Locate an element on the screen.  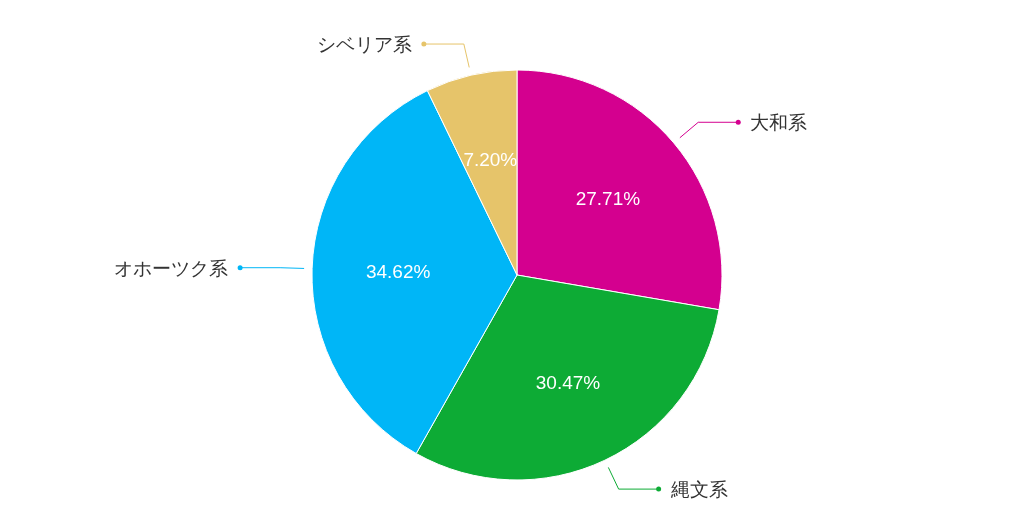
data-label: 27.71% is located at coordinates (608, 198).